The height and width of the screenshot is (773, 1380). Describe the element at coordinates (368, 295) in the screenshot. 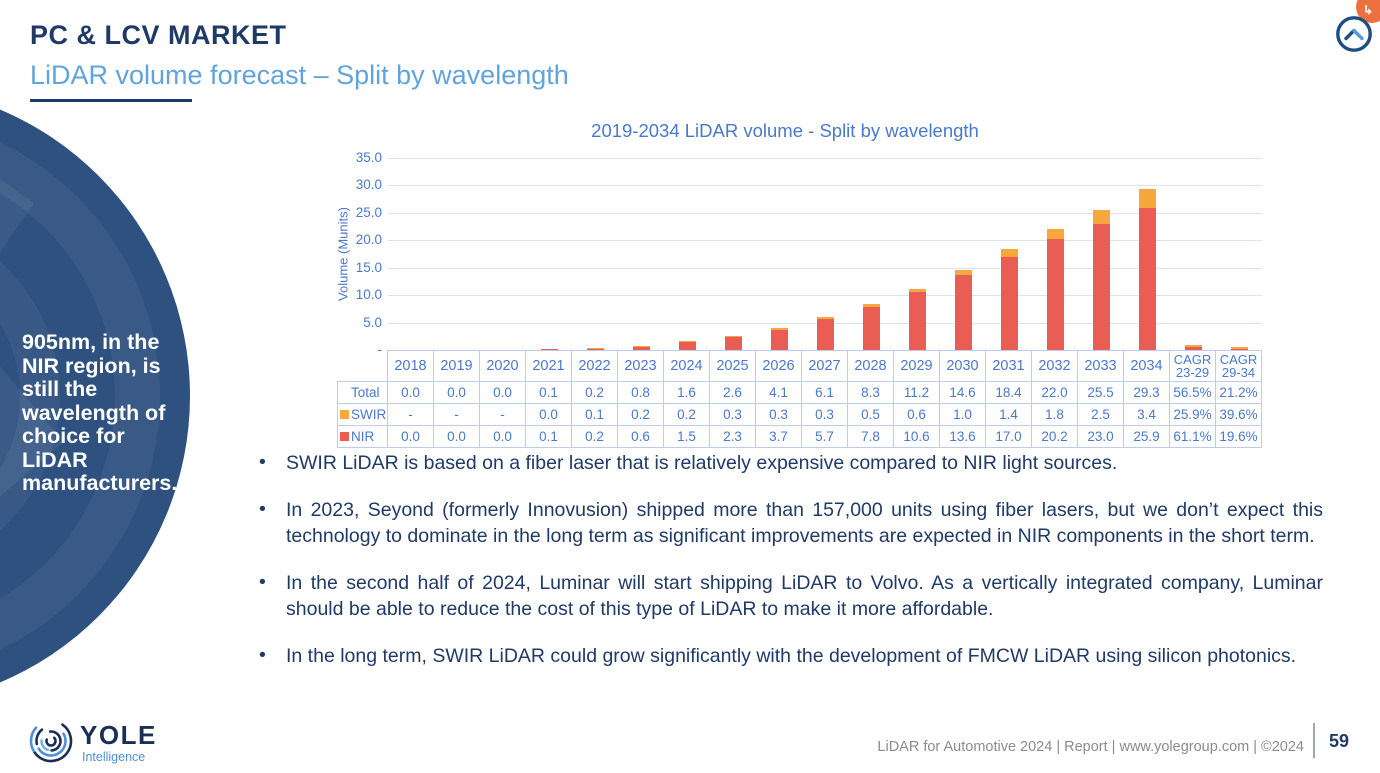

I see `y-tick-label: 10.0` at that location.